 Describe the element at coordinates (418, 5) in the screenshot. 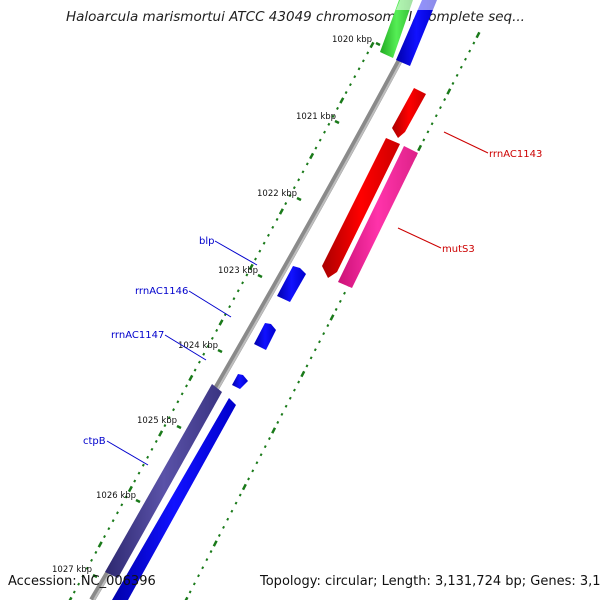

I see `gene-top-faded` at that location.